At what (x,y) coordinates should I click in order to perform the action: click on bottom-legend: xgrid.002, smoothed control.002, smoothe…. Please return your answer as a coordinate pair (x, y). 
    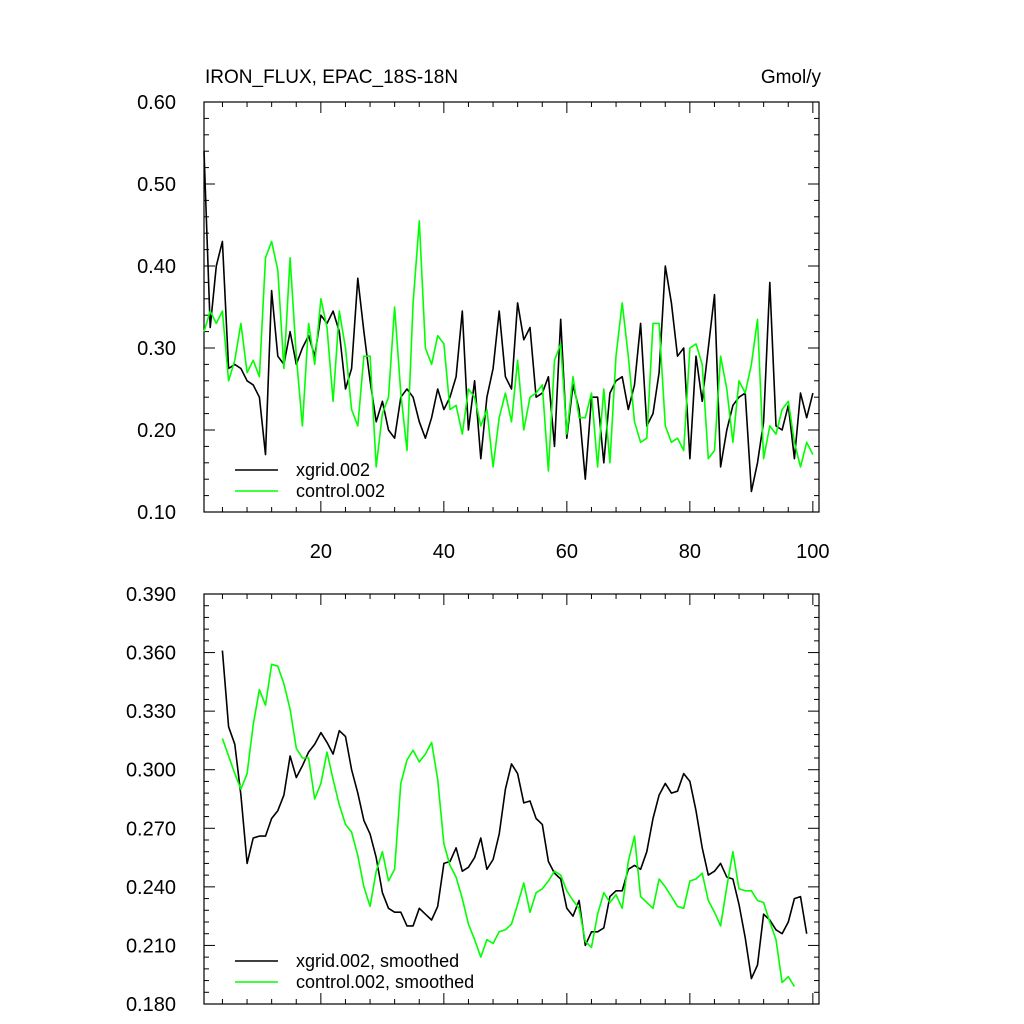
    Looking at the image, I should click on (354, 971).